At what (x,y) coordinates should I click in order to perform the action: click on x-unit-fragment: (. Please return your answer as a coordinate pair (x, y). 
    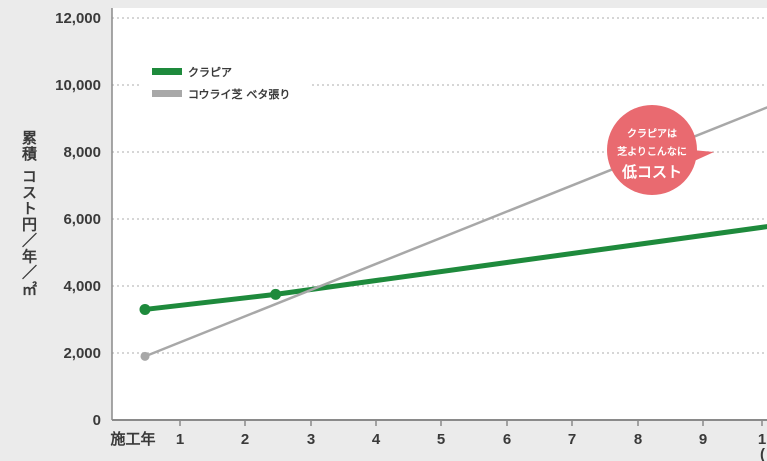
    Looking at the image, I should click on (762, 453).